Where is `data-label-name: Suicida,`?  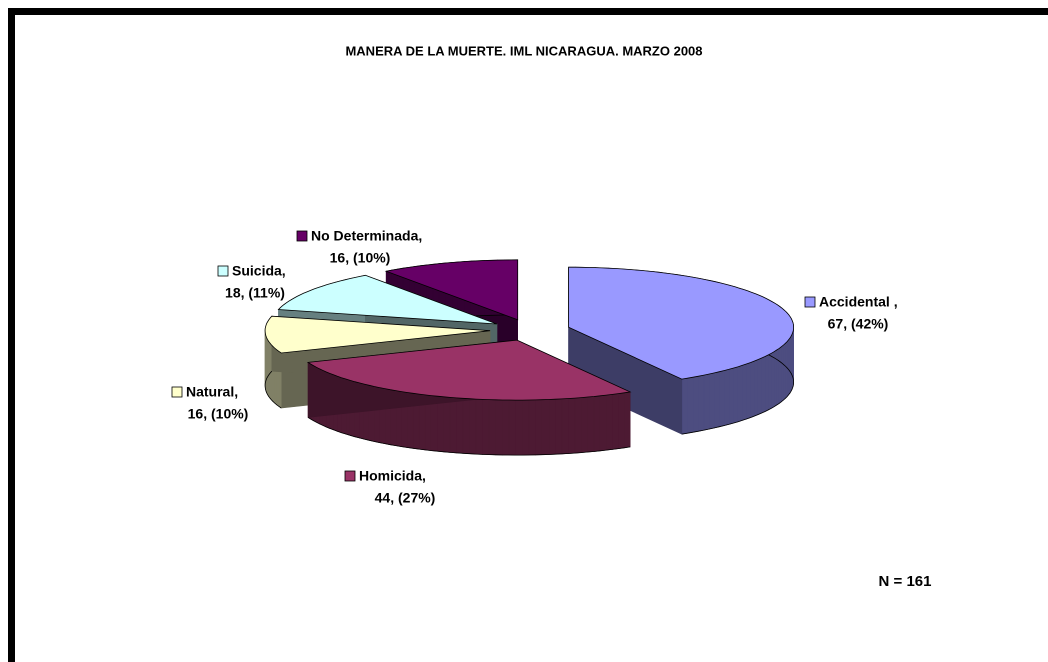 data-label-name: Suicida, is located at coordinates (259, 271).